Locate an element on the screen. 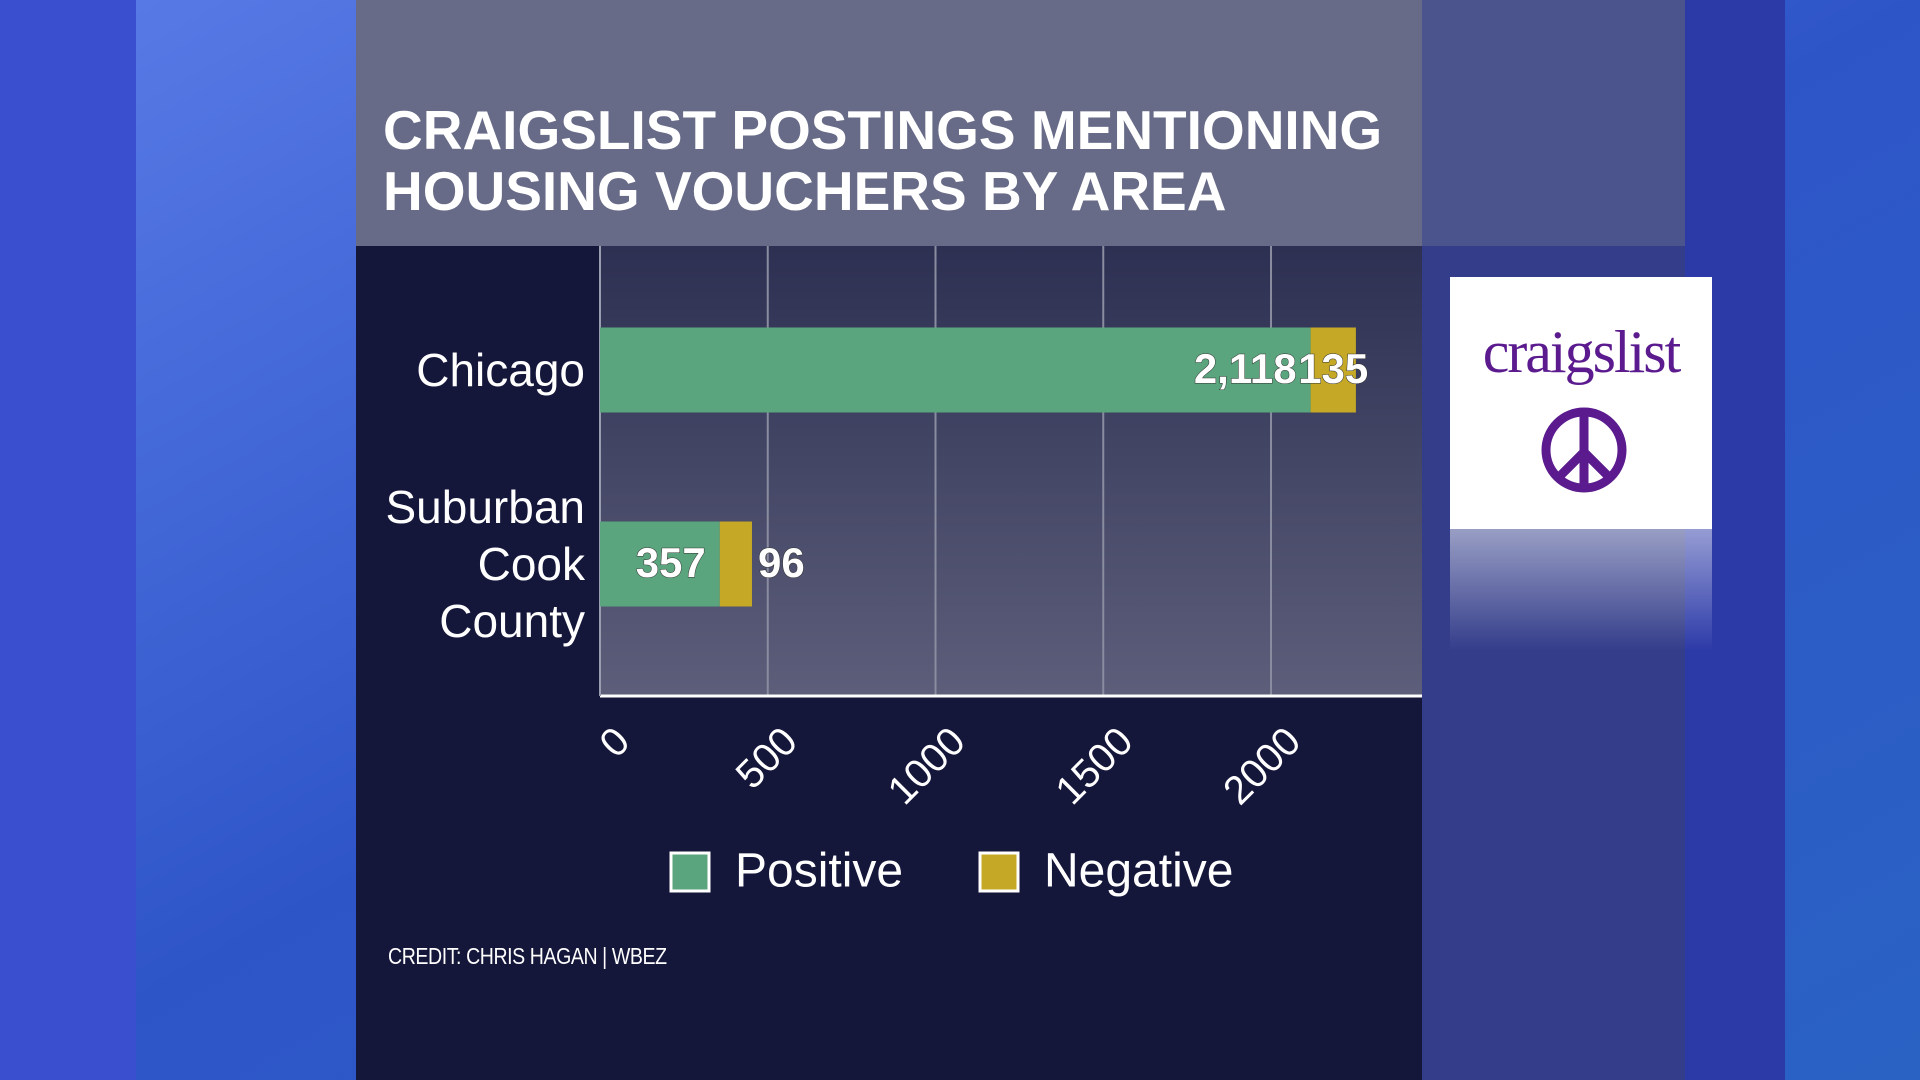 The width and height of the screenshot is (1920, 1080). data-label: 135 is located at coordinates (1333, 368).